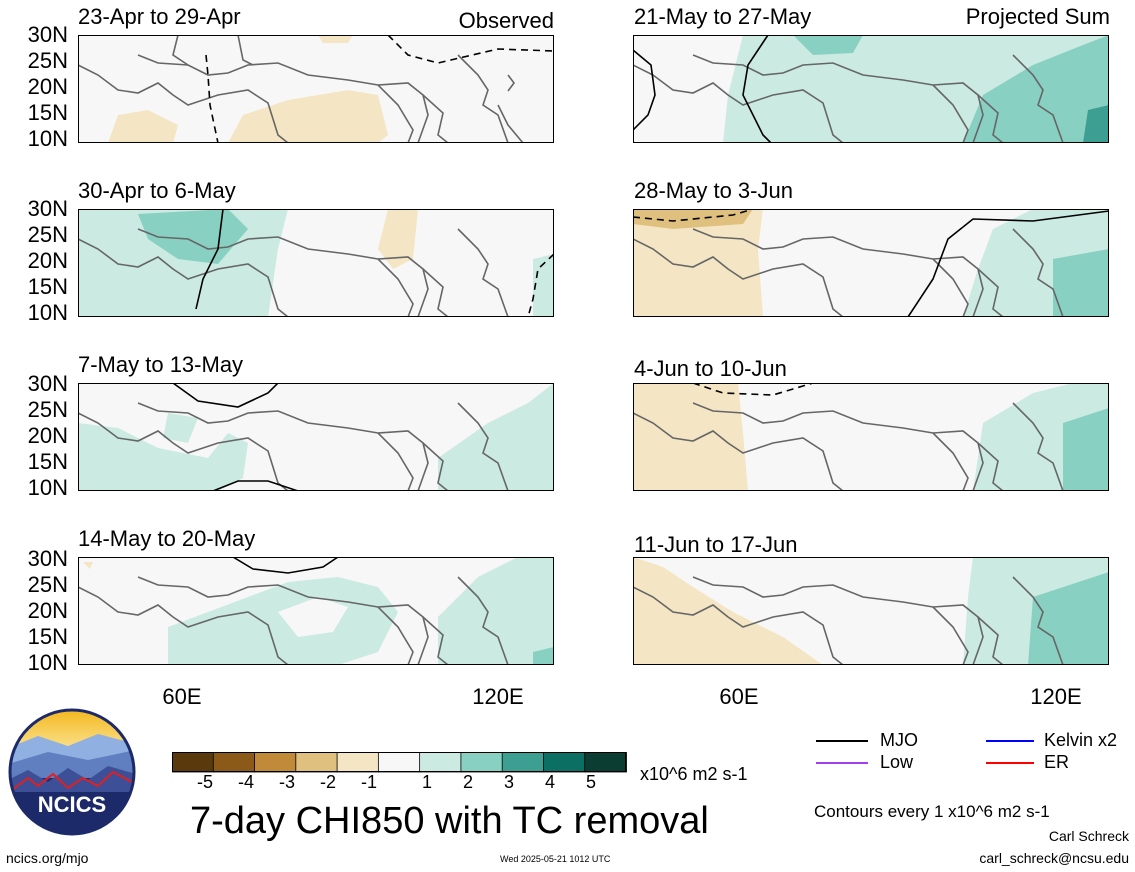  What do you see at coordinates (1088, 836) in the screenshot?
I see `author-name: Carl Schreck` at bounding box center [1088, 836].